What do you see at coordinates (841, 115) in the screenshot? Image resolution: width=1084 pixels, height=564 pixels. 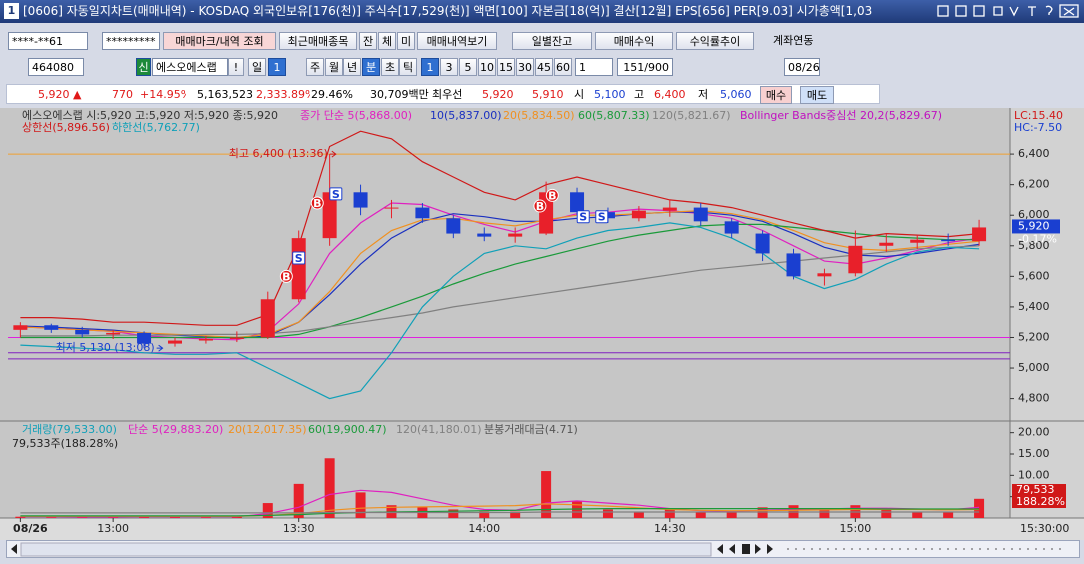 I see `legend-text: Bollinger Bands중심선 20,2(5,829.67)` at bounding box center [841, 115].